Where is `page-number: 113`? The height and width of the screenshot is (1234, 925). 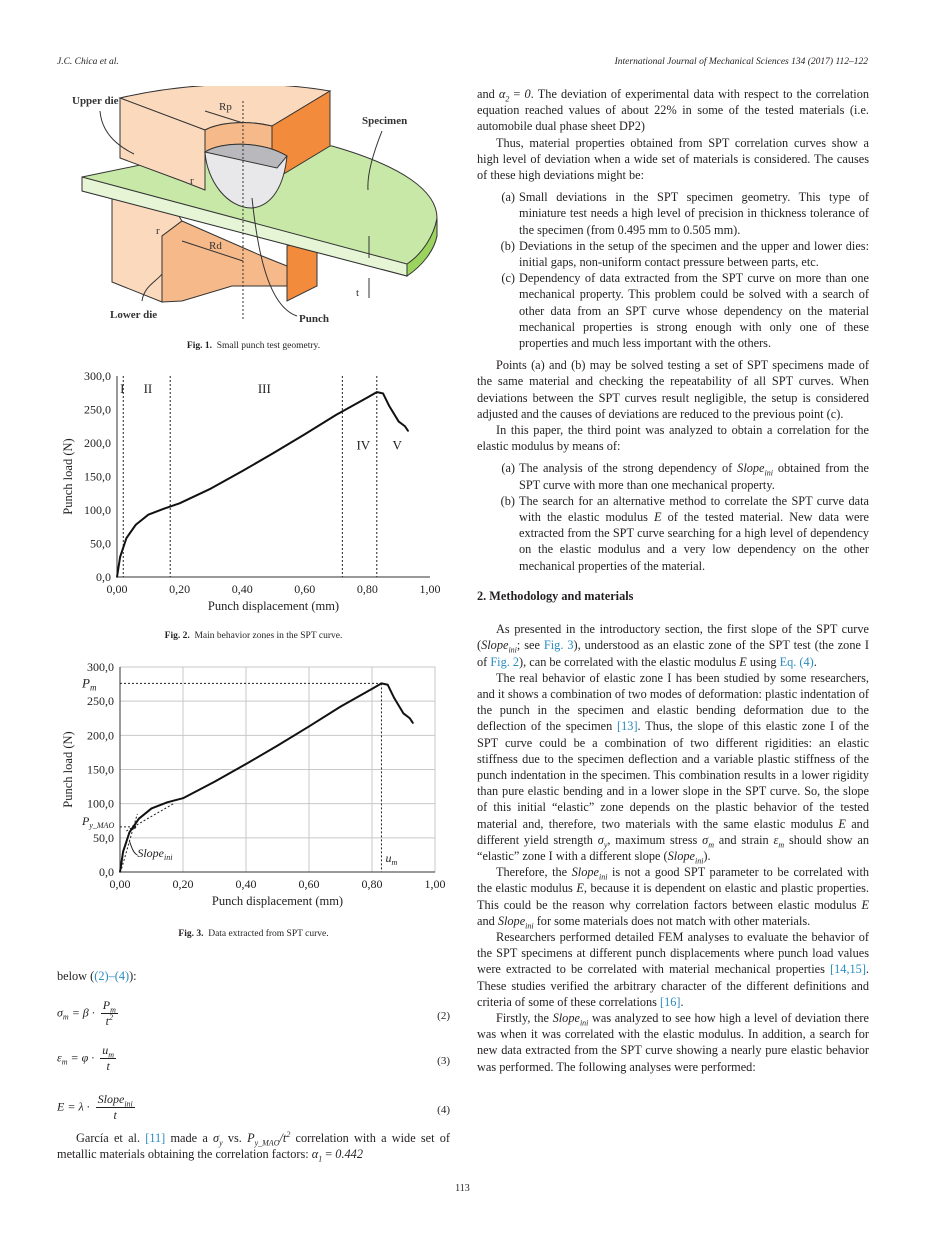 page-number: 113 is located at coordinates (462, 1188).